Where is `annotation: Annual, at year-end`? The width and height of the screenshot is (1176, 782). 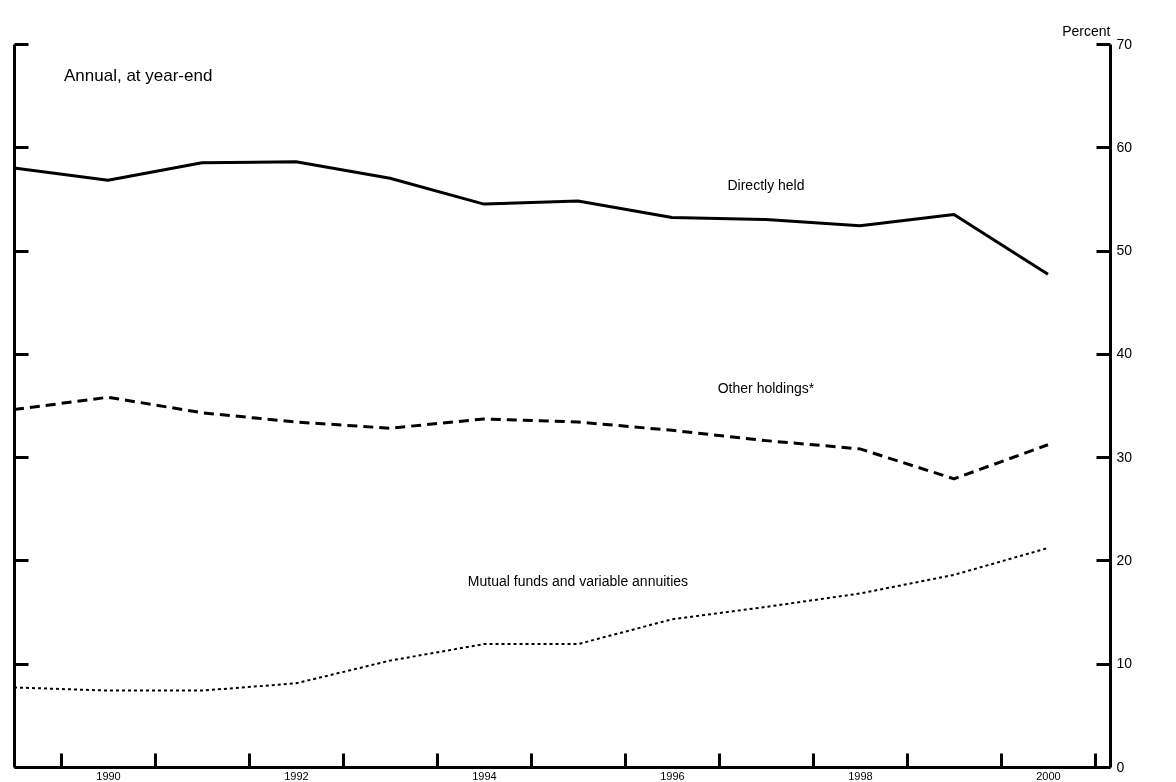
annotation: Annual, at year-end is located at coordinates (138, 75).